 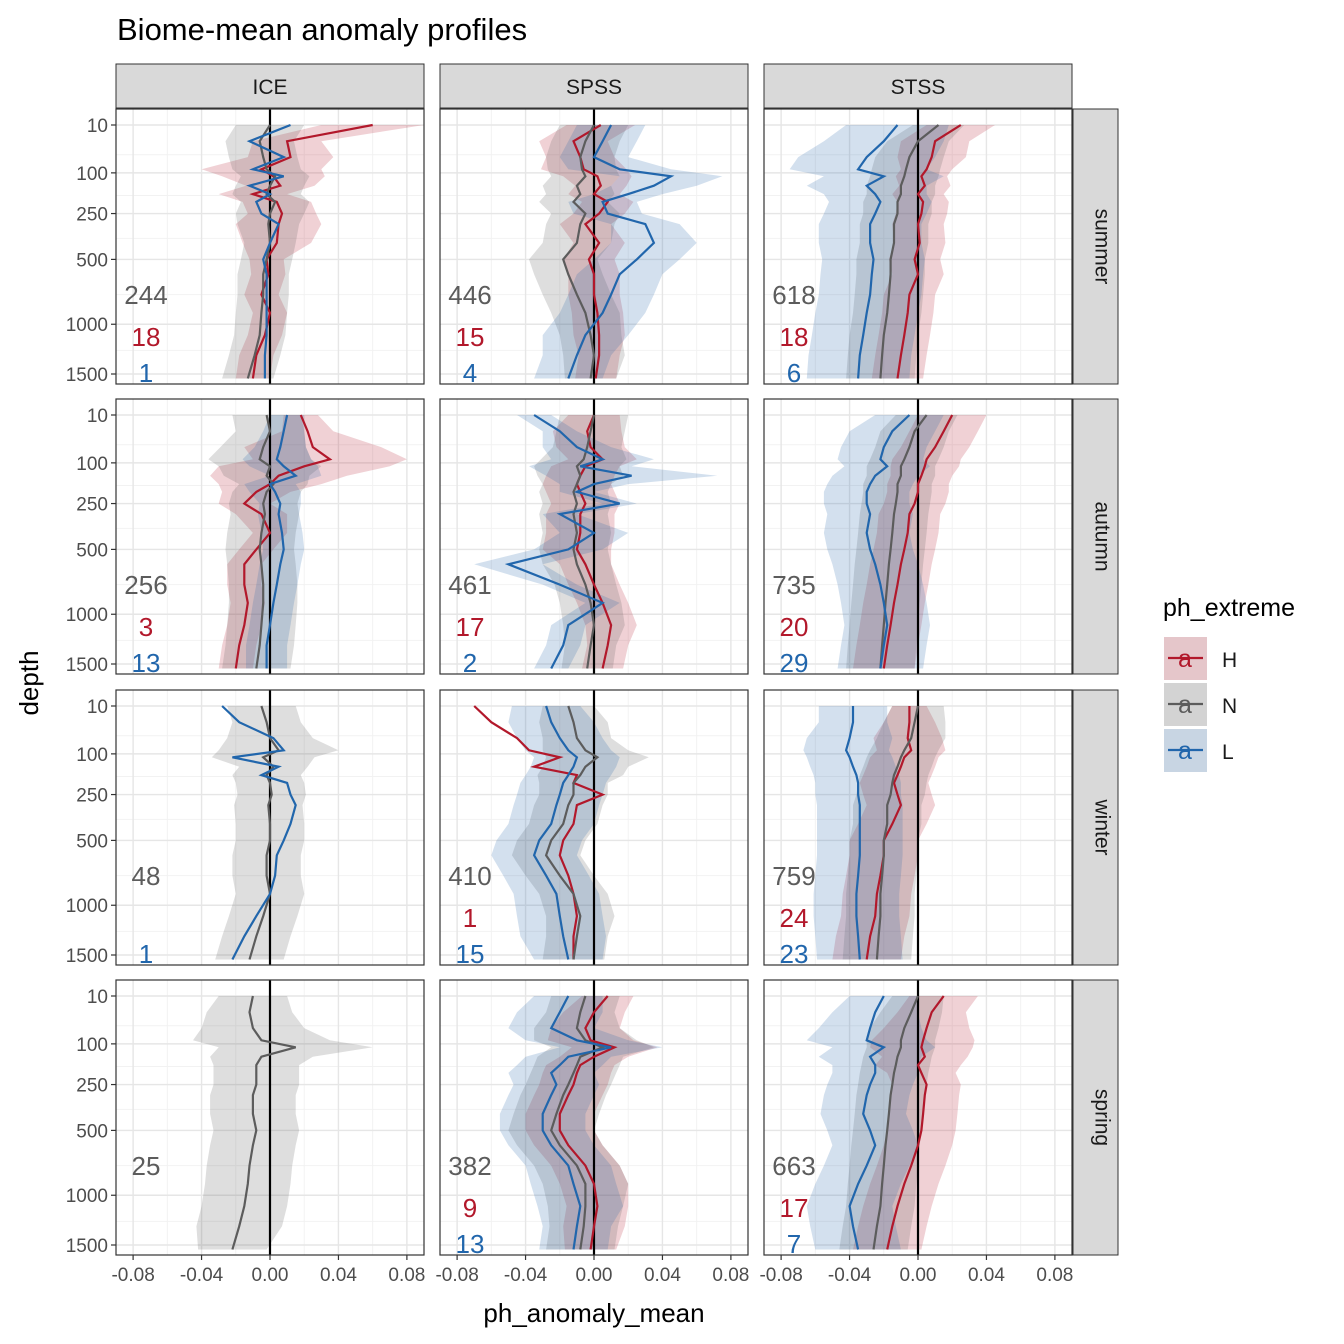 What do you see at coordinates (470, 1244) in the screenshot?
I see `count-label-L: 13` at bounding box center [470, 1244].